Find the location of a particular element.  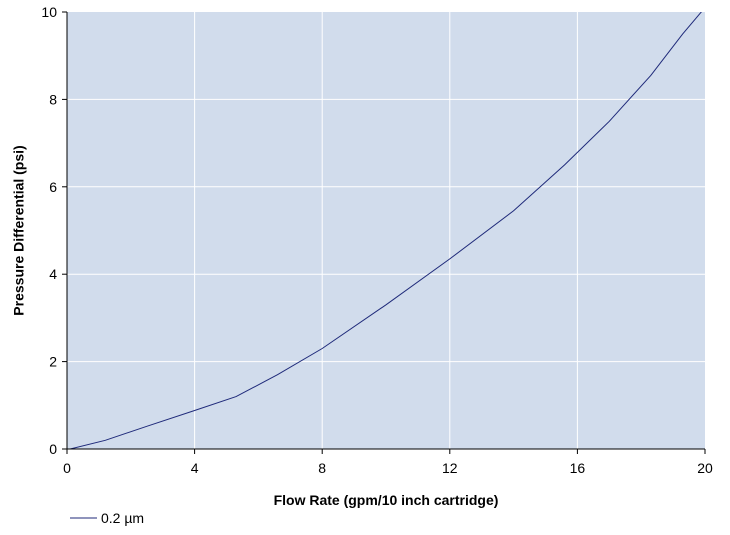

y-tick-label: 10 is located at coordinates (49, 12).